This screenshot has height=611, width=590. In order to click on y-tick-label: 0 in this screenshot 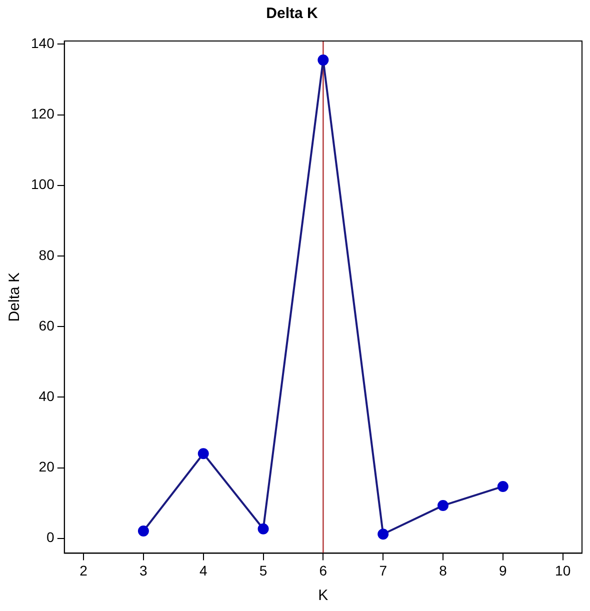, I will do `click(50, 537)`.